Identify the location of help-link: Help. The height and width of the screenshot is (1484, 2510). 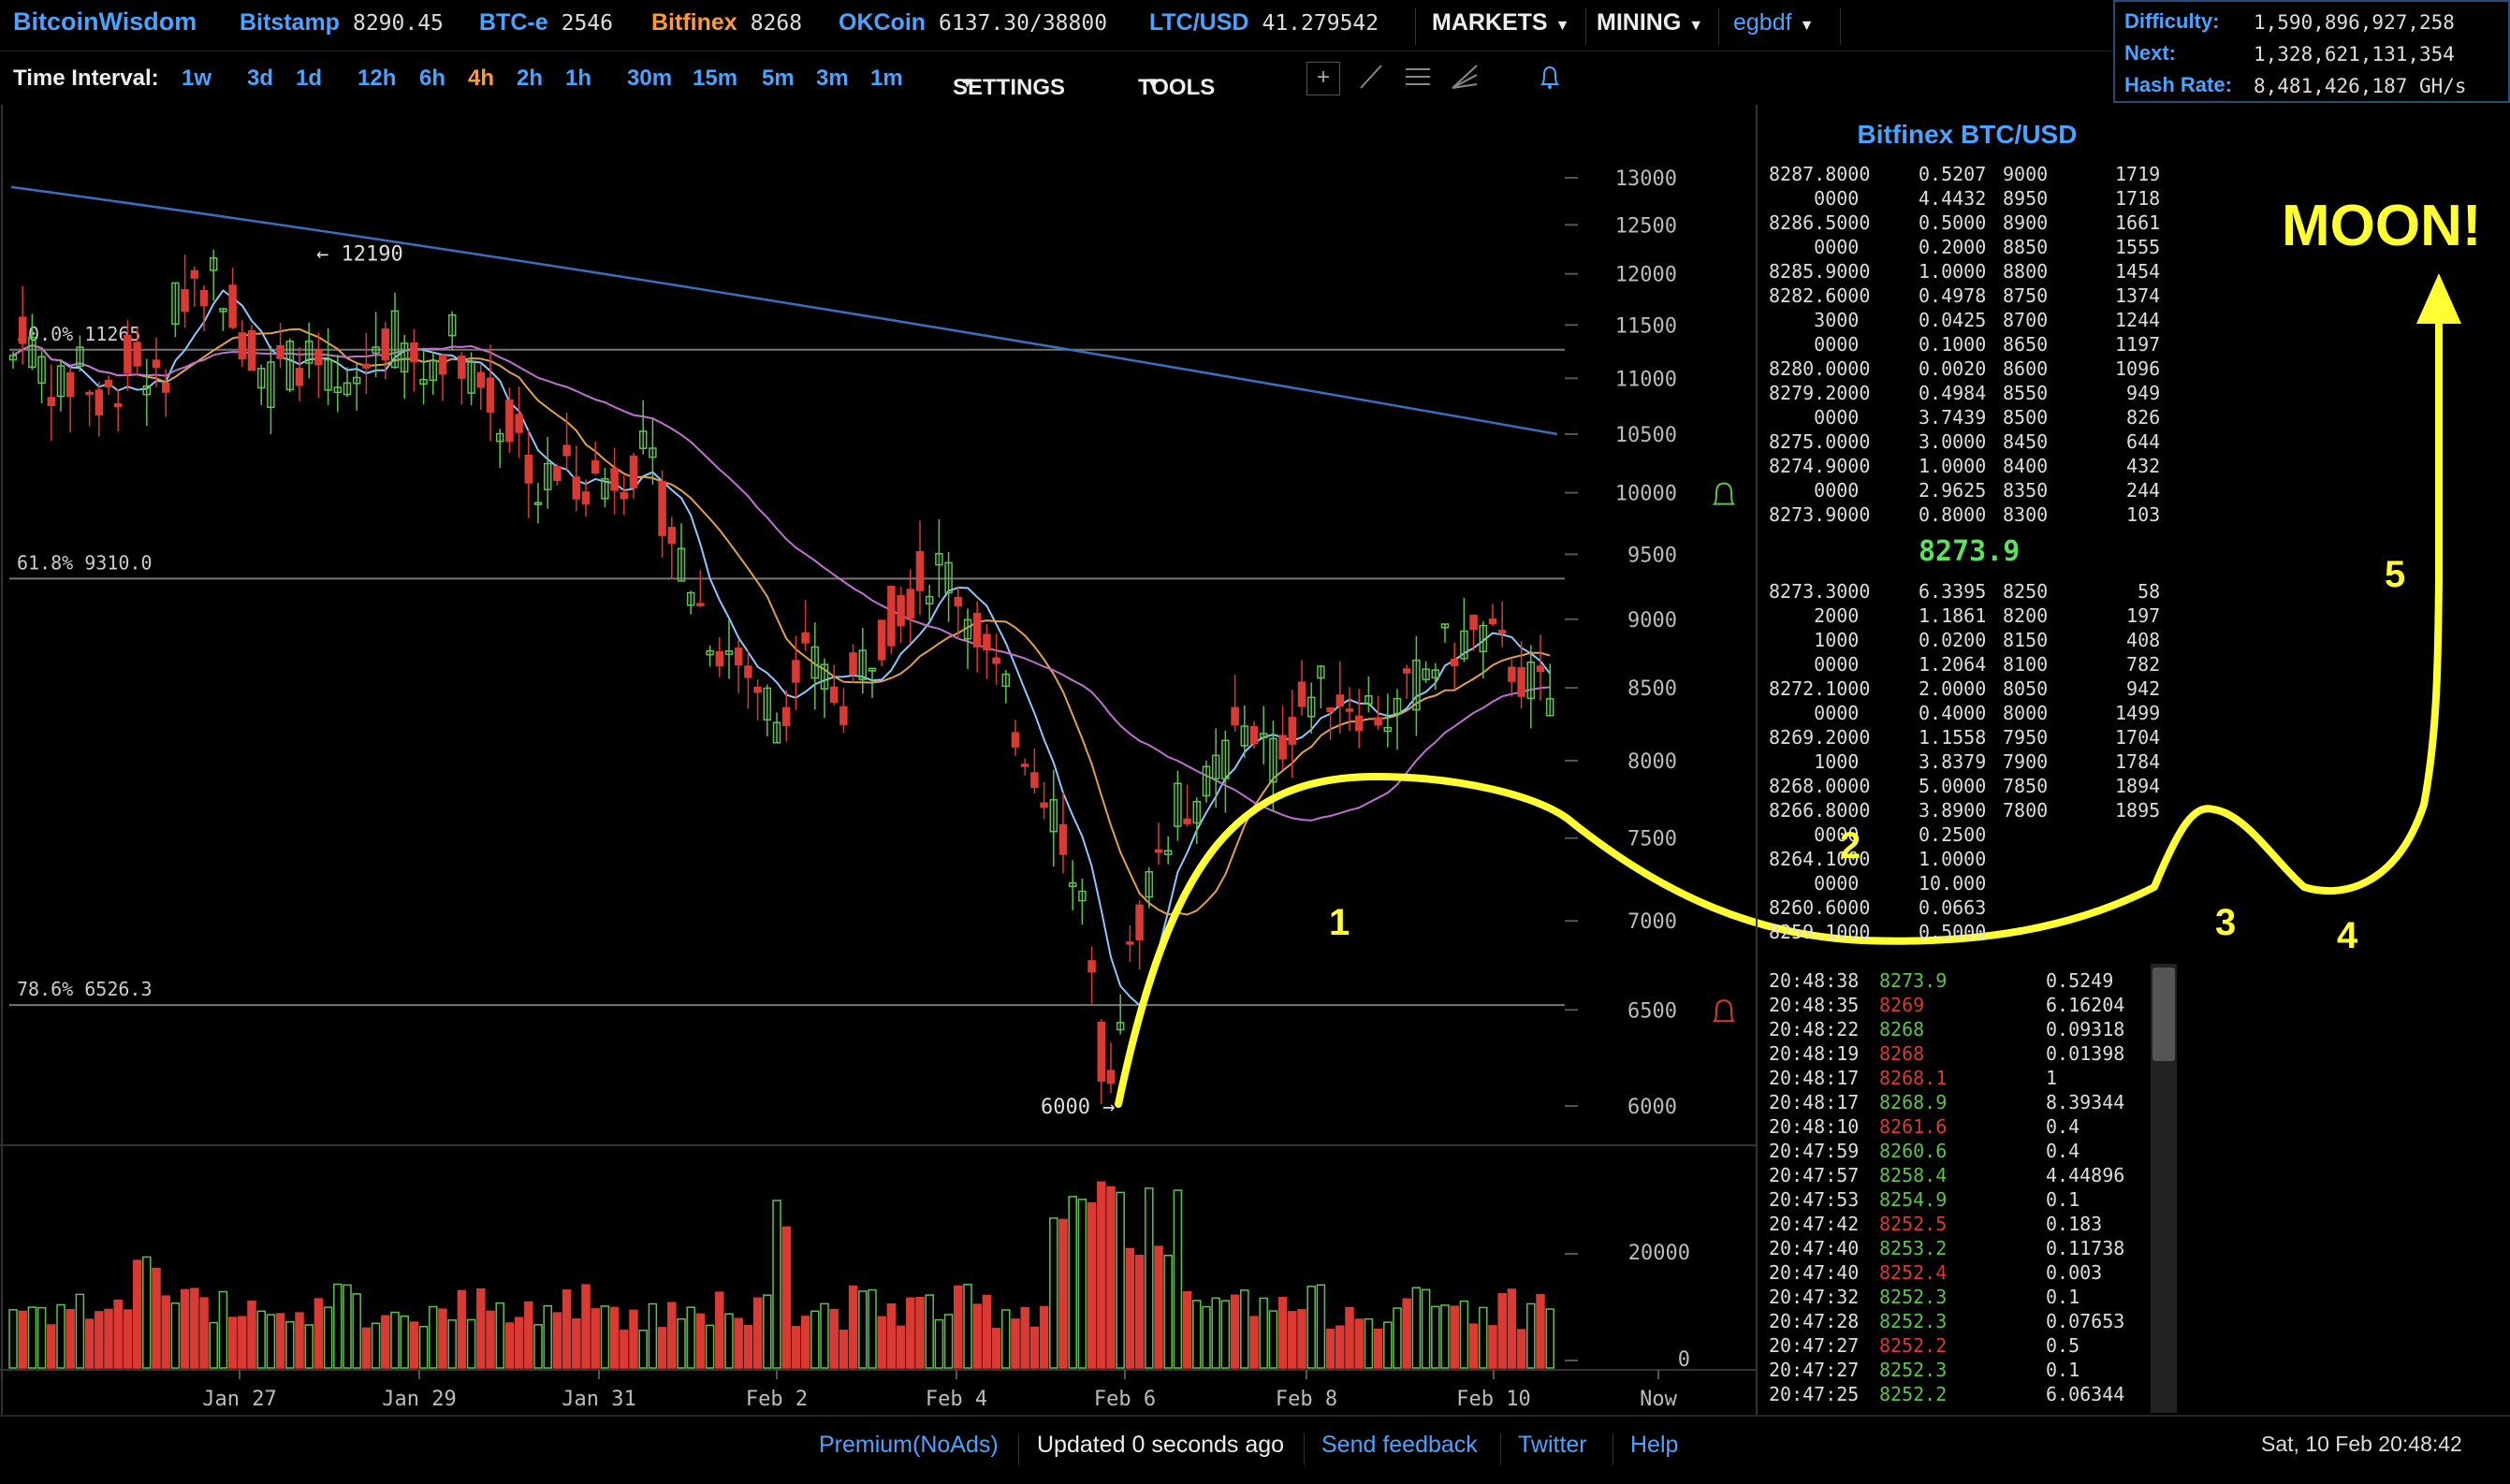
(1654, 1445).